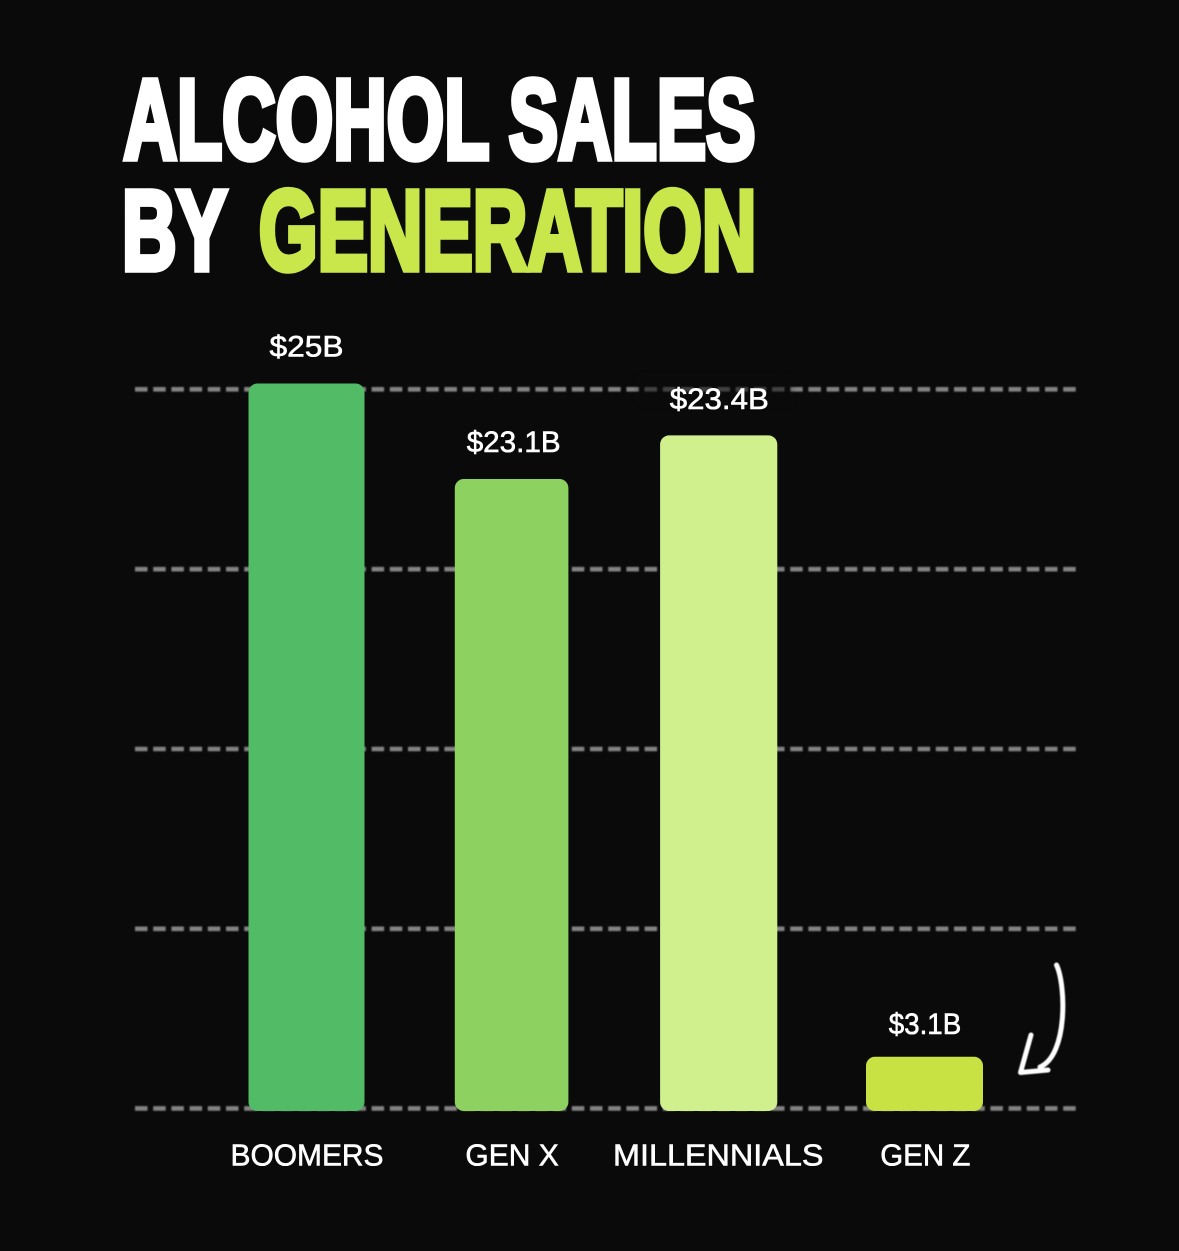 The image size is (1179, 1251). What do you see at coordinates (440, 120) in the screenshot?
I see `svg-text: ALCOHOL SALES` at bounding box center [440, 120].